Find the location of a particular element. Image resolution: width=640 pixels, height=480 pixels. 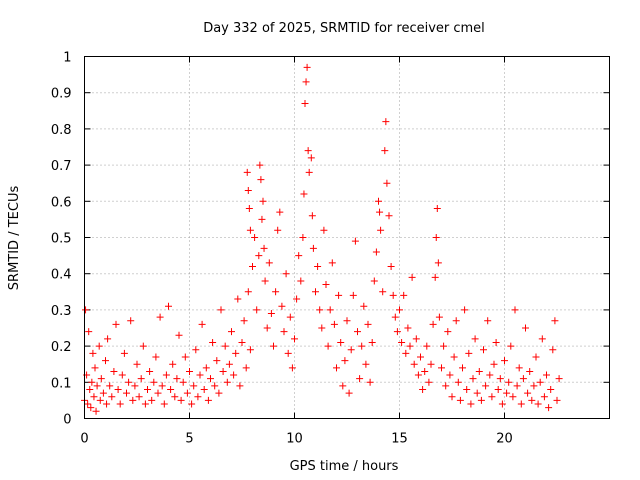

y-axis-label: SRMTID / TECUs is located at coordinates (14, 238).